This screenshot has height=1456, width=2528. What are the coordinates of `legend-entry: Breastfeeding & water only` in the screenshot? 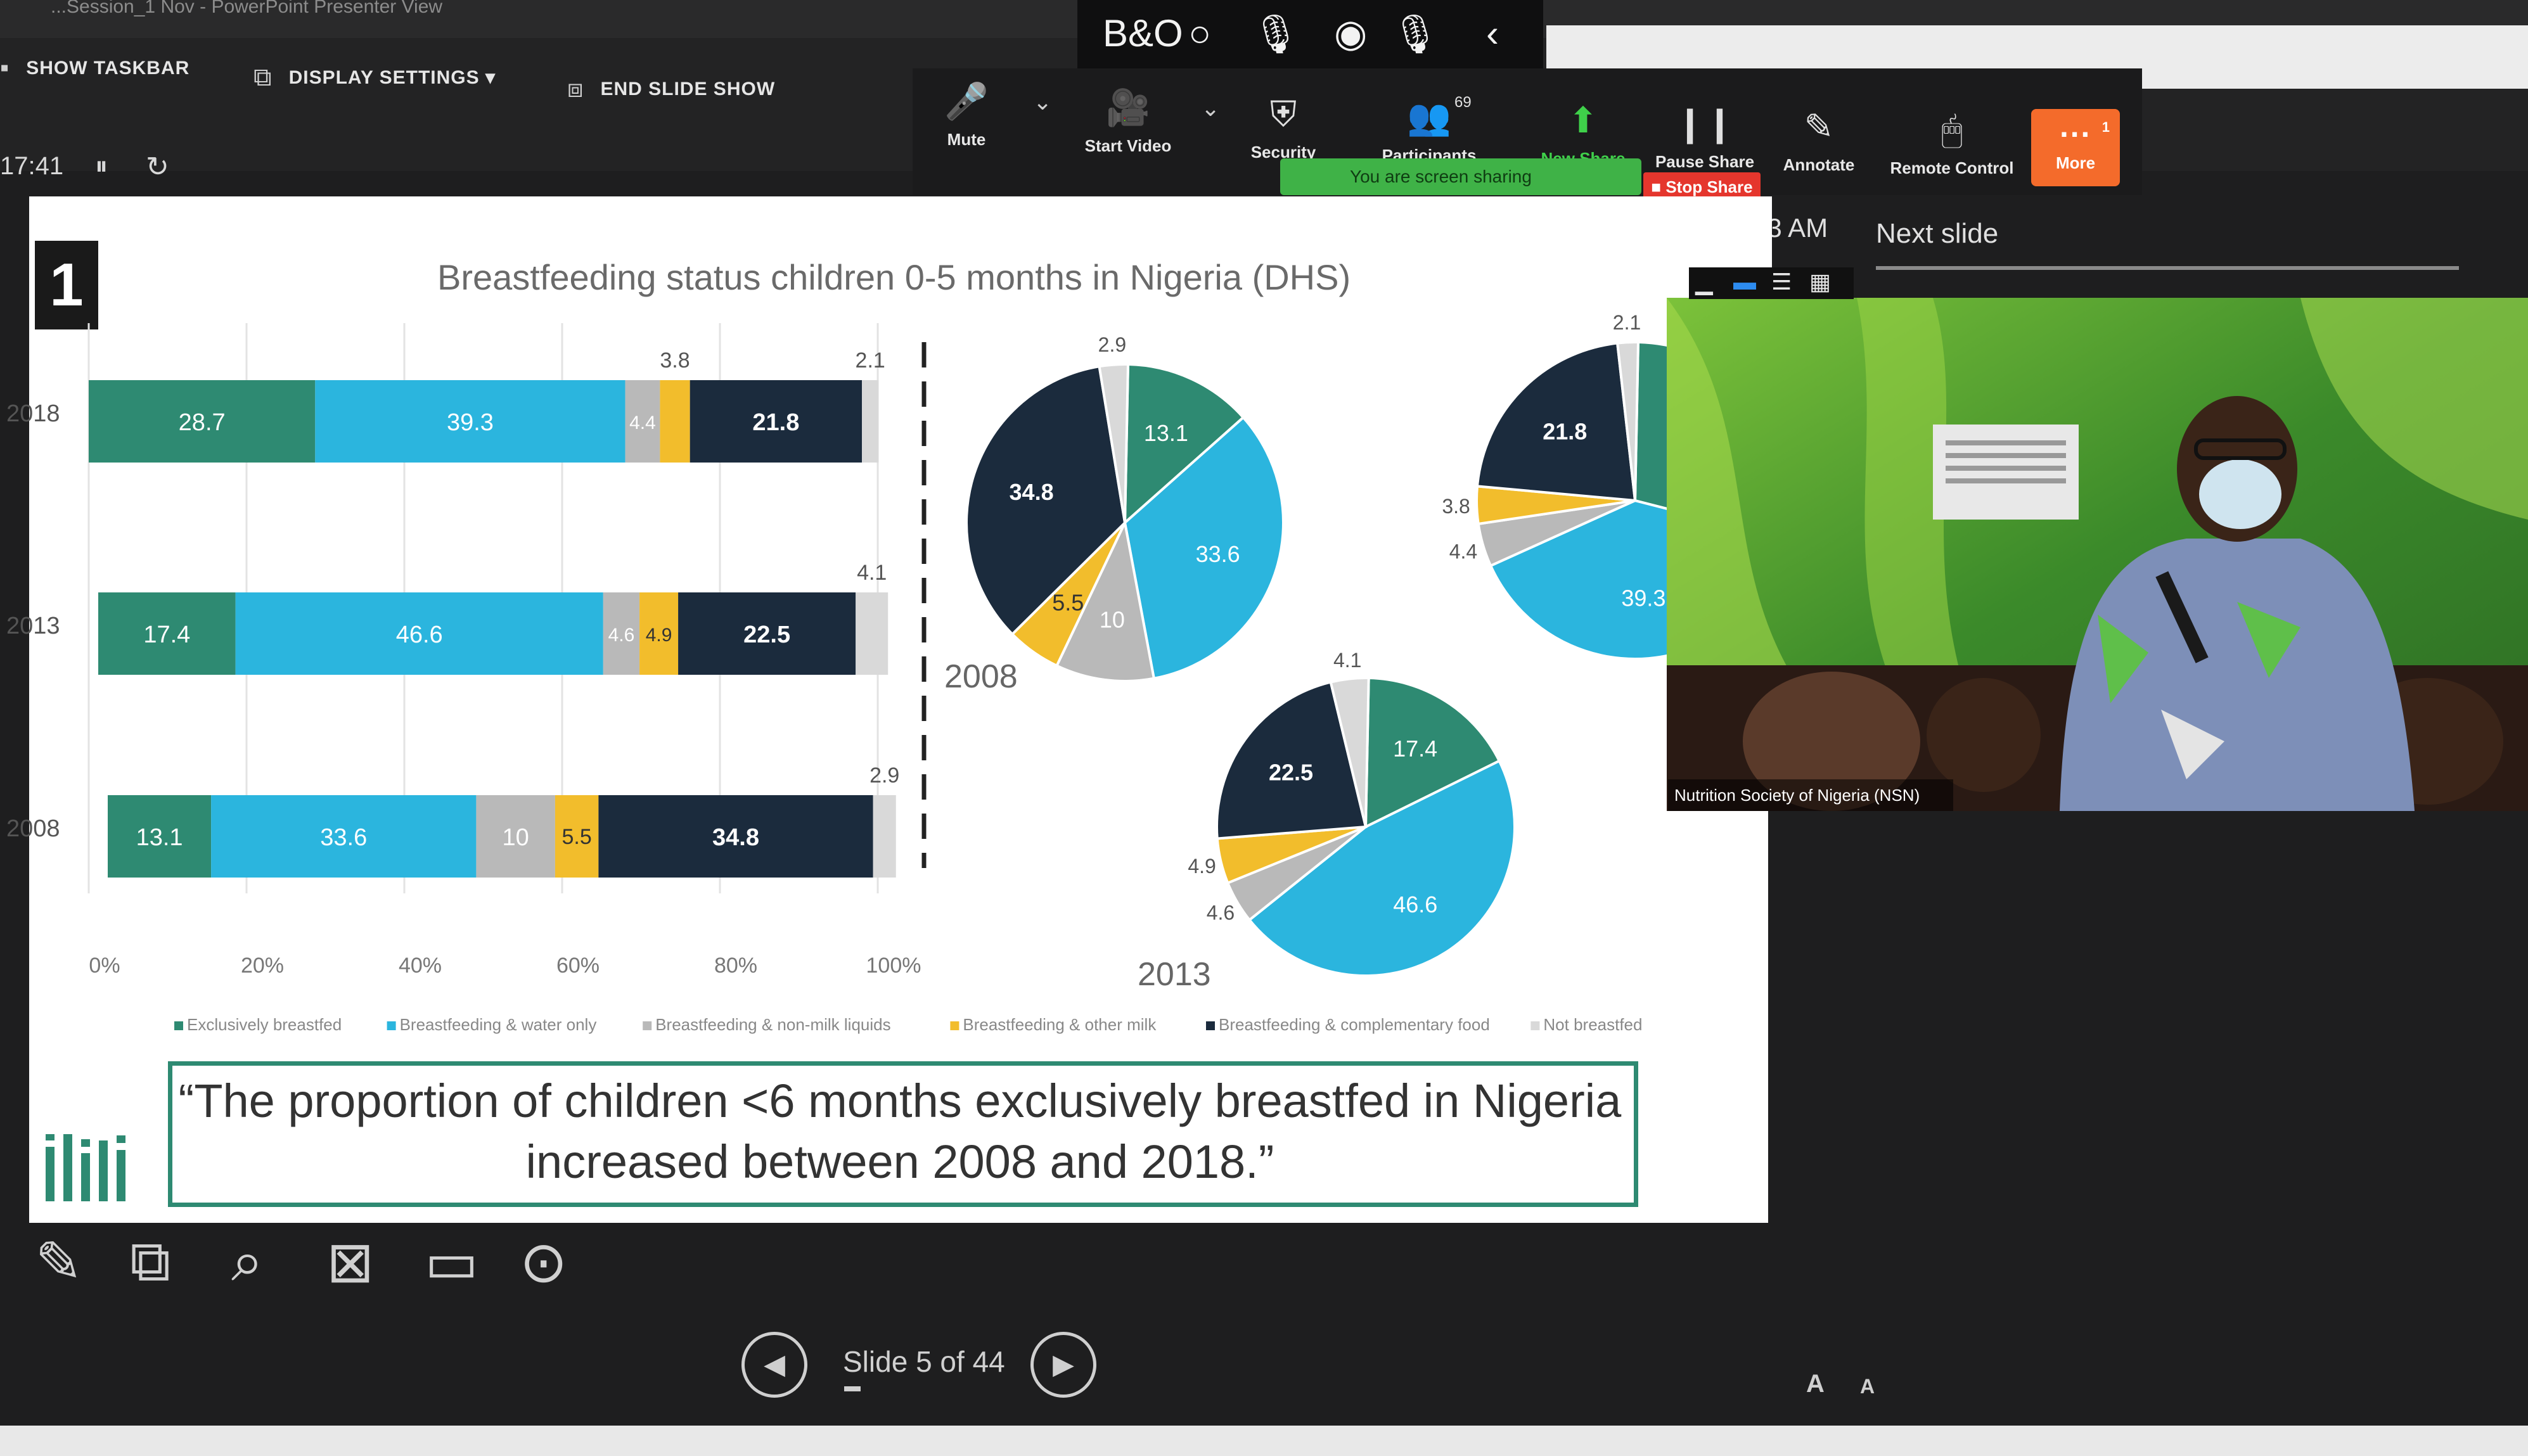 It's located at (498, 1024).